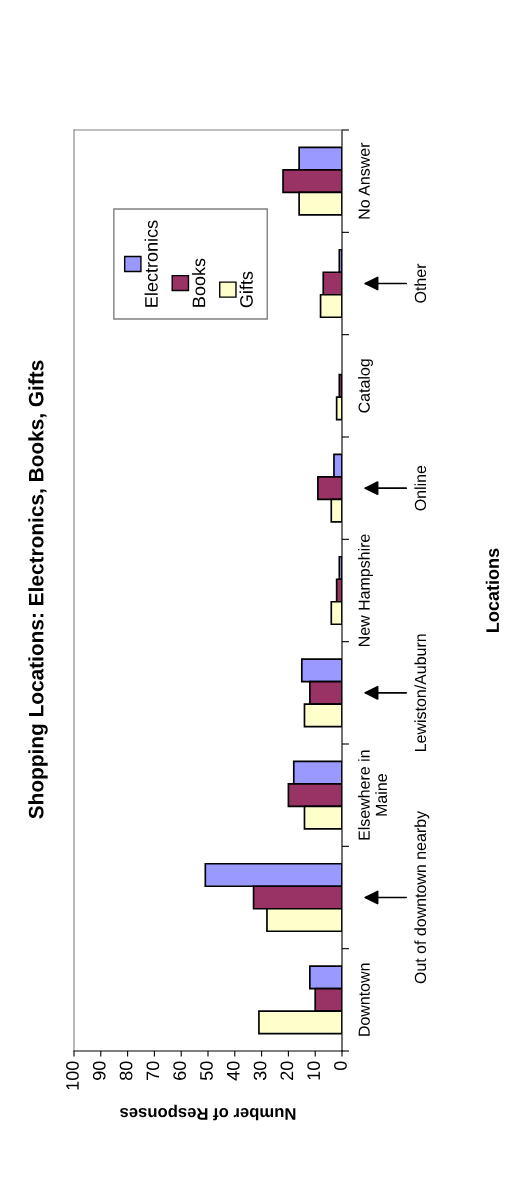 Image resolution: width=506 pixels, height=1179 pixels. Describe the element at coordinates (492, 590) in the screenshot. I see `y-axis-title: Locations` at that location.